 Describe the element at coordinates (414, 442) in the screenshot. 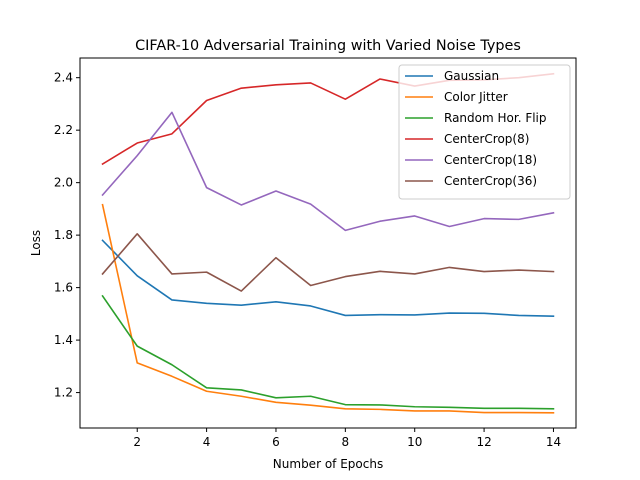

I see `x-tick-label: 10` at that location.